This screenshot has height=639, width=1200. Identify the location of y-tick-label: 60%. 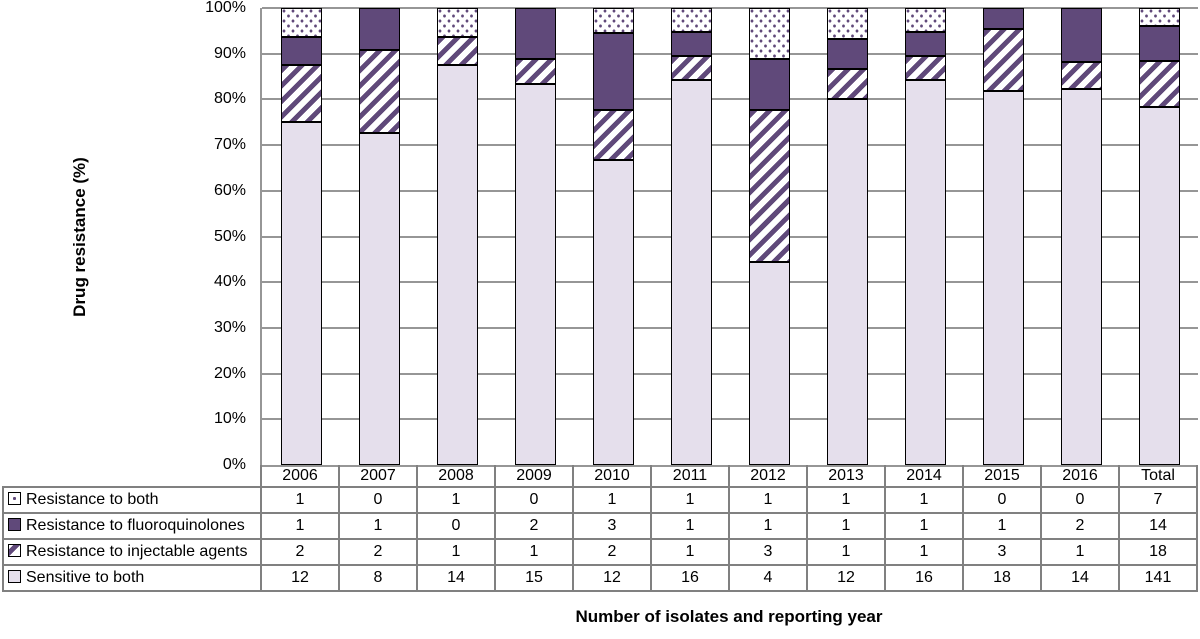
(229, 190).